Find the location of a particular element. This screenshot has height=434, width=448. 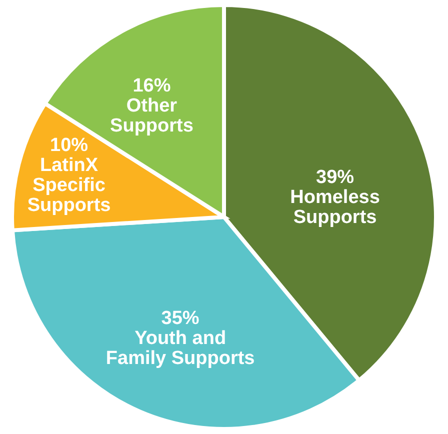

data-label: 35% is located at coordinates (180, 318).